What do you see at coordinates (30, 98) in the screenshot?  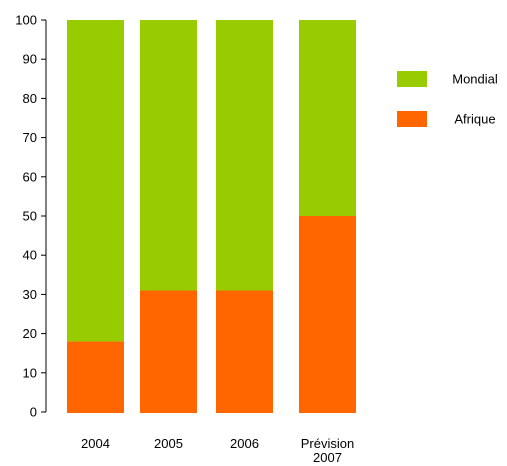 I see `y-tick-label: 80` at bounding box center [30, 98].